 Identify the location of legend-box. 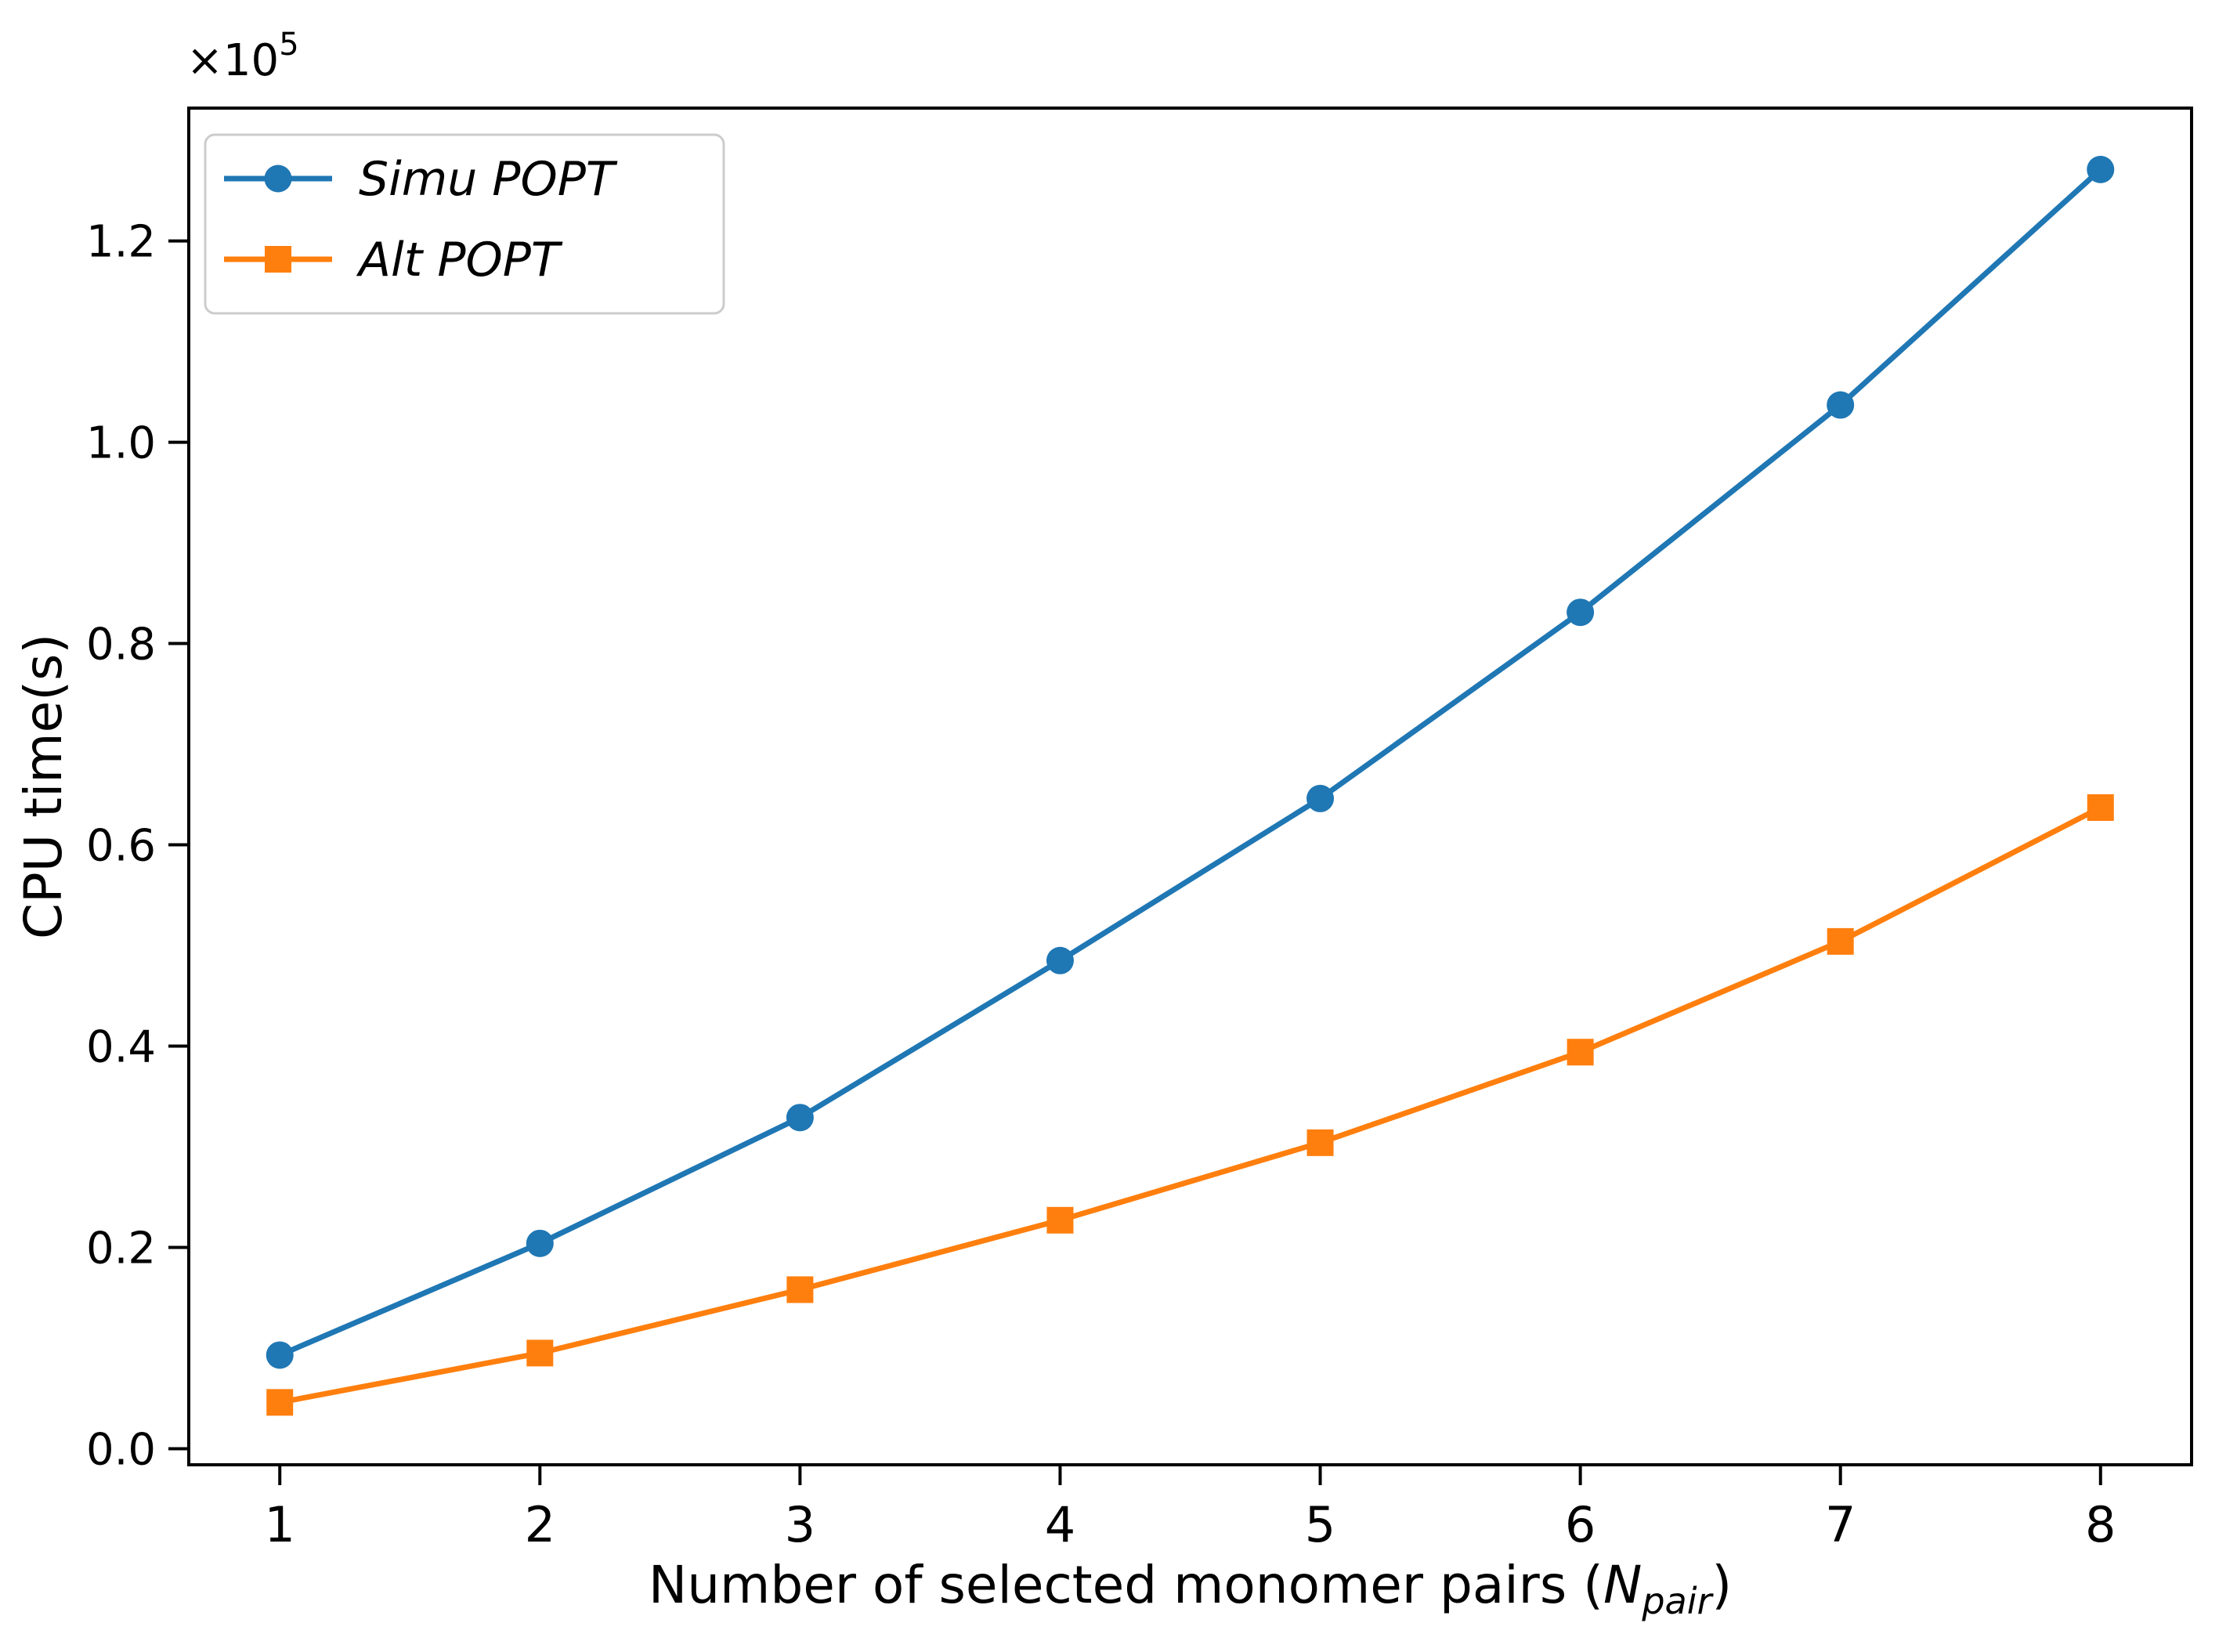
(465, 224).